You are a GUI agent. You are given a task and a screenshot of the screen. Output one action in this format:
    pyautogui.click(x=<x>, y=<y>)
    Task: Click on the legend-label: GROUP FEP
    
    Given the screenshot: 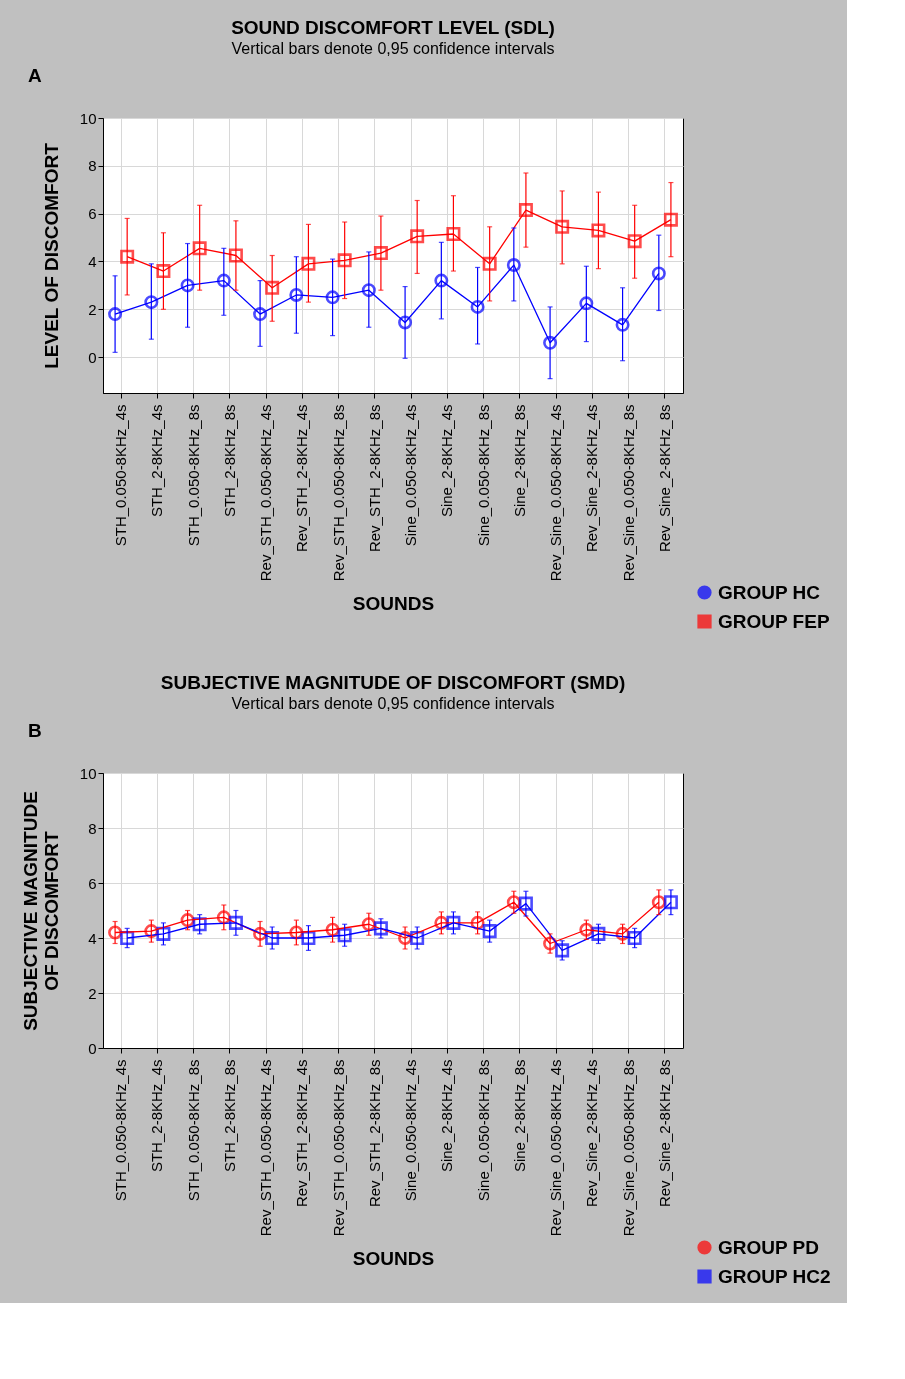 What is the action you would take?
    pyautogui.click(x=774, y=621)
    